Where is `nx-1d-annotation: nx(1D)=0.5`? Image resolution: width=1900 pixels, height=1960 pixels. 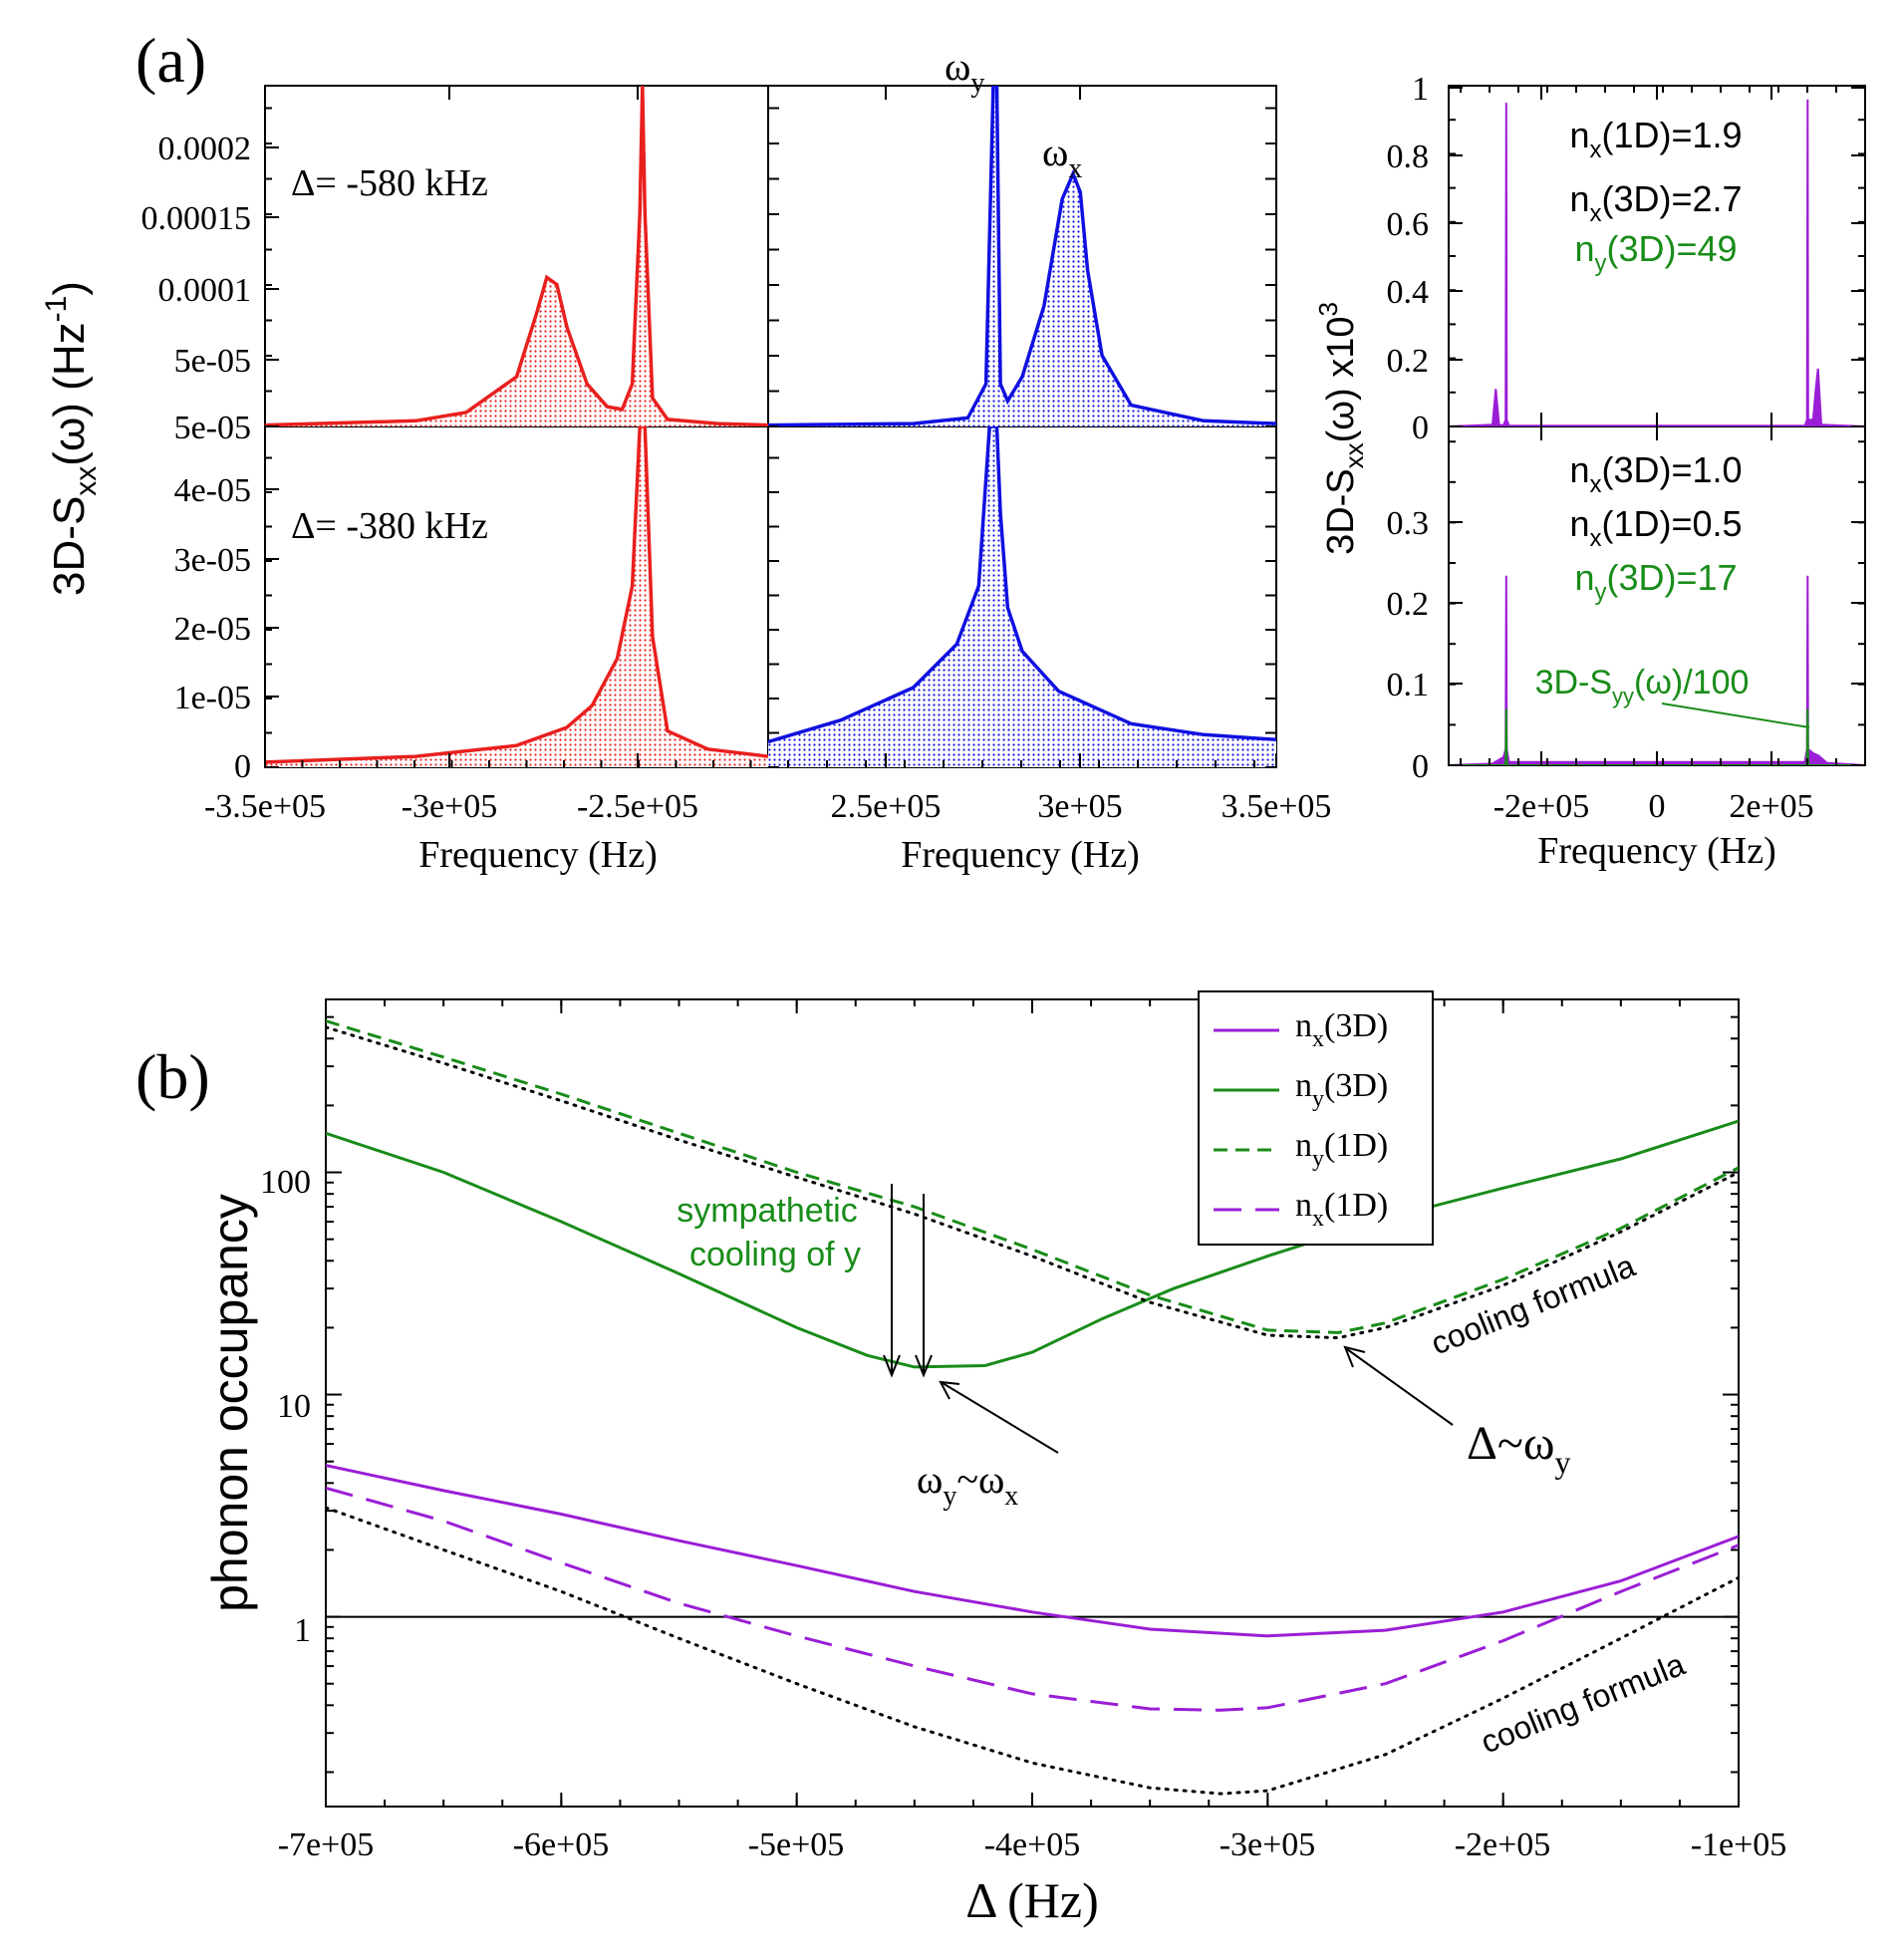 nx-1d-annotation: nx(1D)=0.5 is located at coordinates (1655, 527).